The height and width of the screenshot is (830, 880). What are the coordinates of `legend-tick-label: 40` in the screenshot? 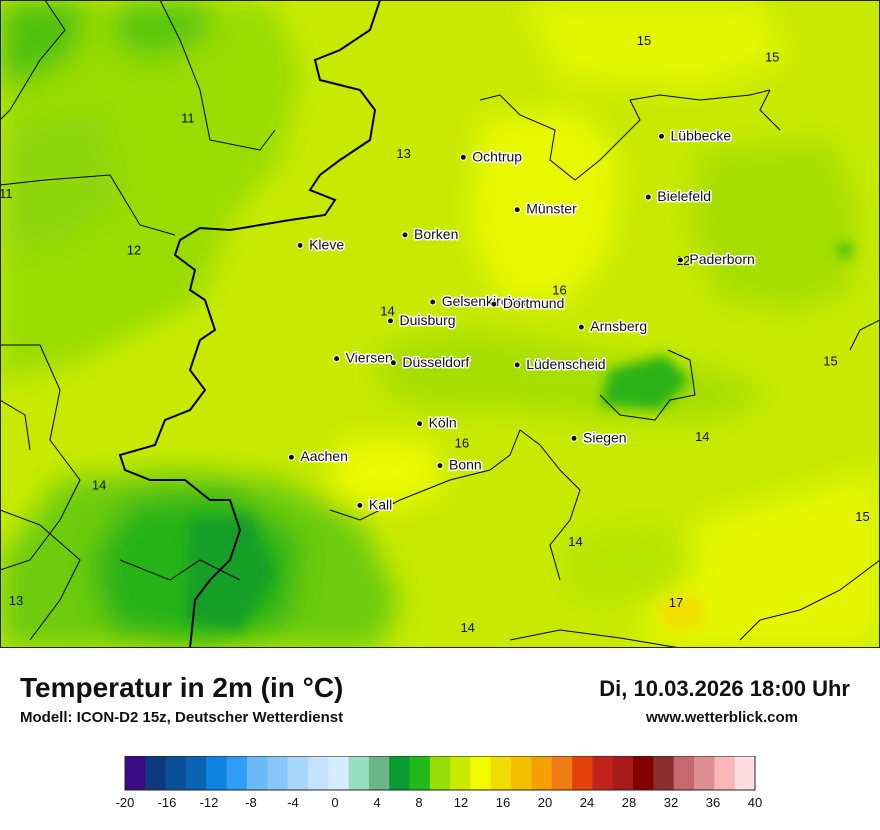 It's located at (755, 802).